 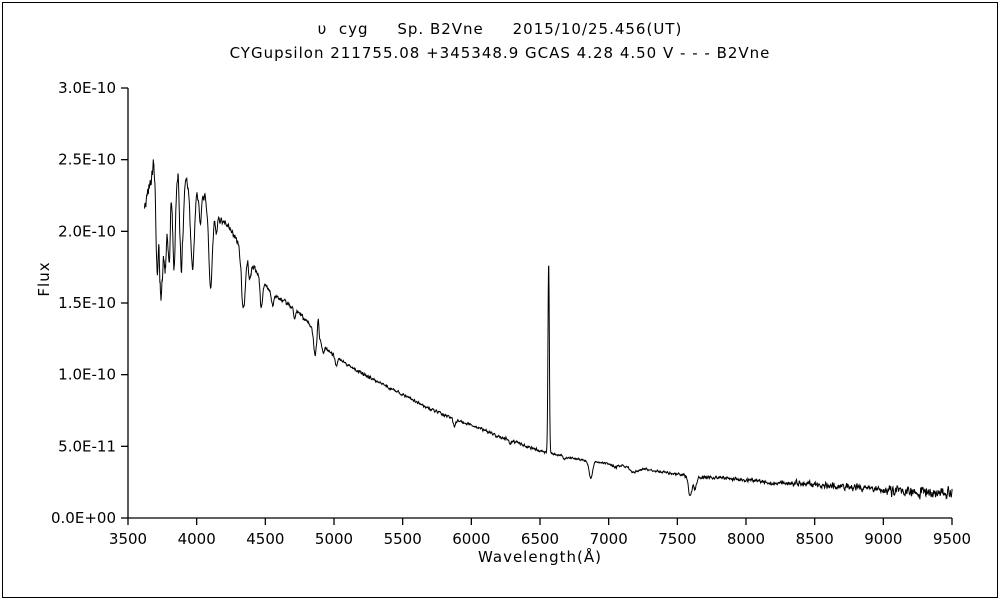 What do you see at coordinates (265, 539) in the screenshot?
I see `x-tick-label: 4500` at bounding box center [265, 539].